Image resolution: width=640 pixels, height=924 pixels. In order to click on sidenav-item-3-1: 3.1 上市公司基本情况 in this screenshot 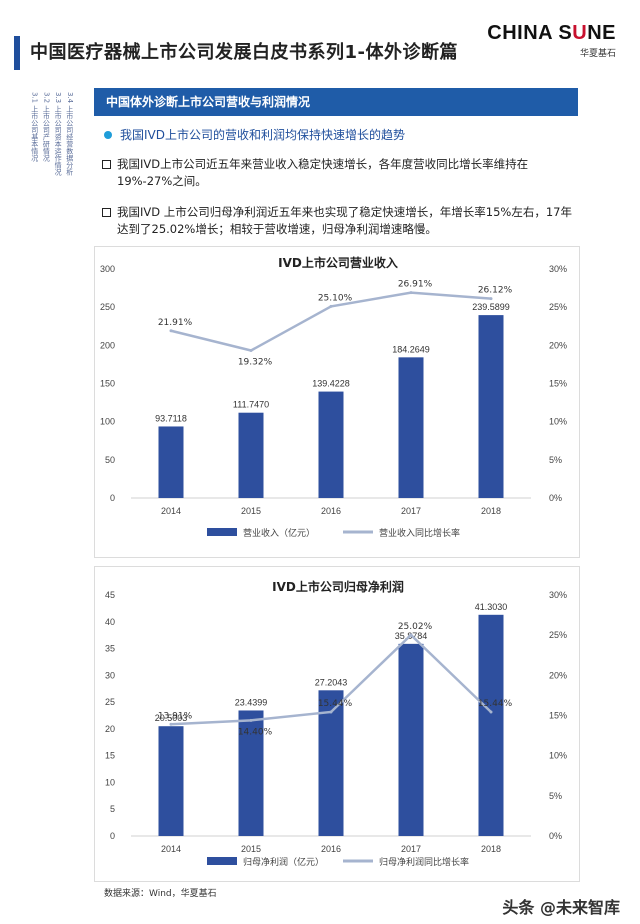, I will do `click(34, 127)`.